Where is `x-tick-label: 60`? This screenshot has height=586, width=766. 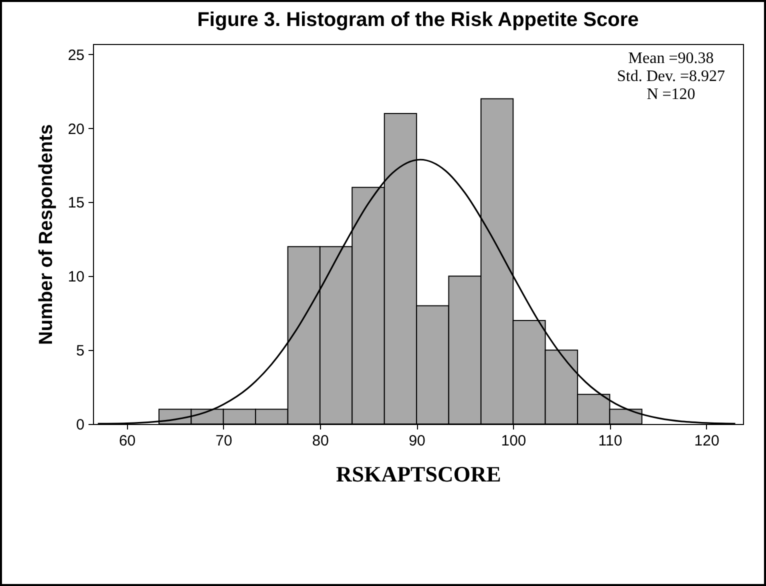 x-tick-label: 60 is located at coordinates (127, 441).